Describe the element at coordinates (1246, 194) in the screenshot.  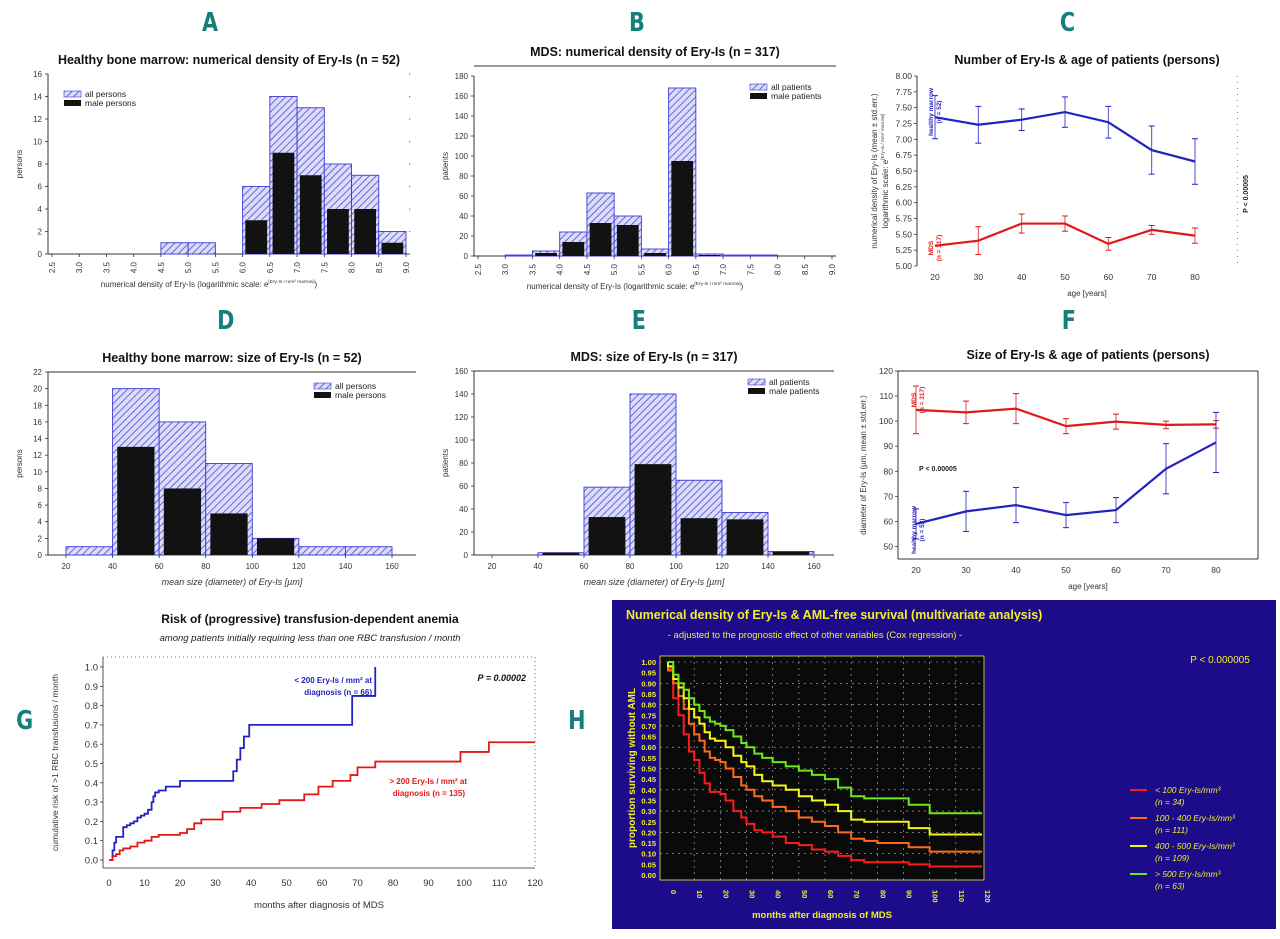
I see `p-value: P < 0.00005` at that location.